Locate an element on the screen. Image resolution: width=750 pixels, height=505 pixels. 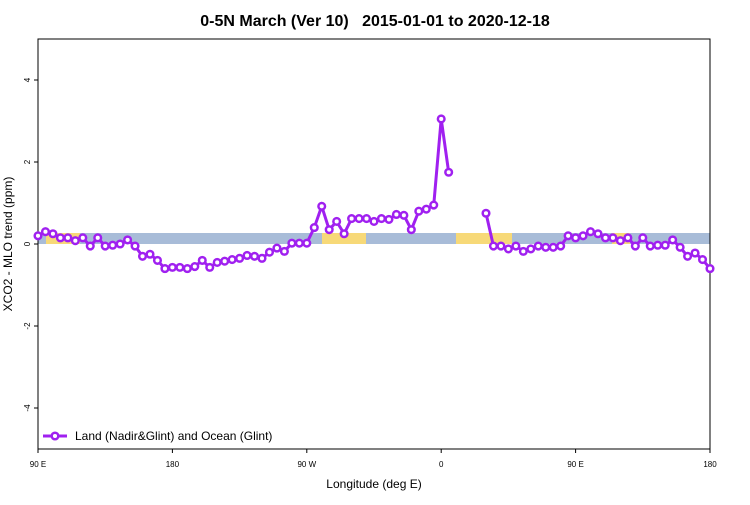
y-tick-label: 0 is located at coordinates (27, 243).